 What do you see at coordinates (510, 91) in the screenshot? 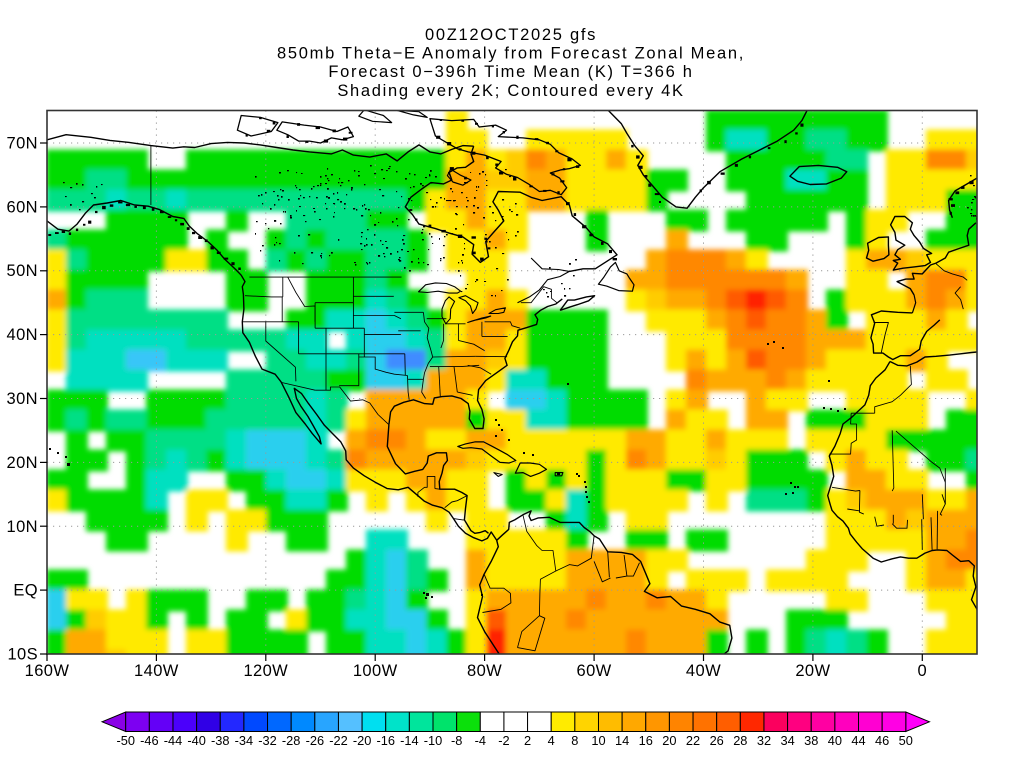
I see `svg-text:Shading every 2K; Contoured ev: Shading every 2K; Contoured every 4K` at bounding box center [510, 91].